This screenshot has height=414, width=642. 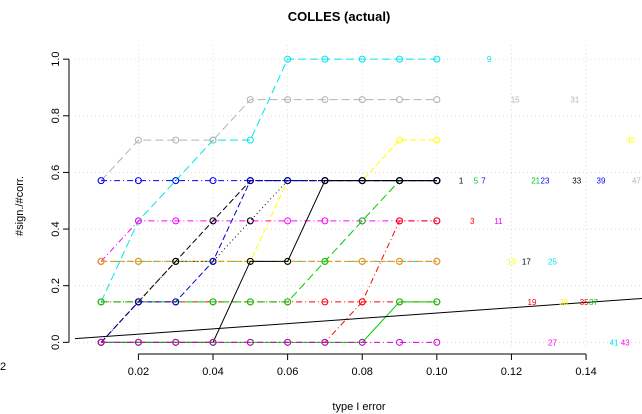 What do you see at coordinates (138, 372) in the screenshot?
I see `x-tick-label: 0.02` at bounding box center [138, 372].